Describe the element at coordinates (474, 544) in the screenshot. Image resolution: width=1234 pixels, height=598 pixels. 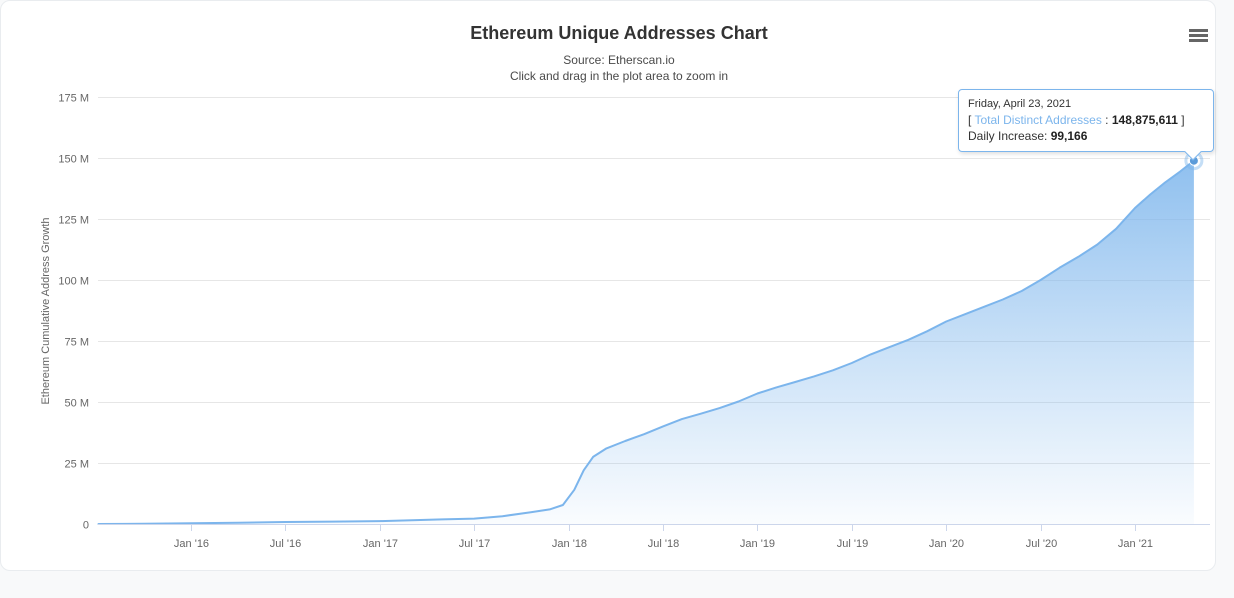
I see `x-axis-tick-label: Jul '17` at that location.